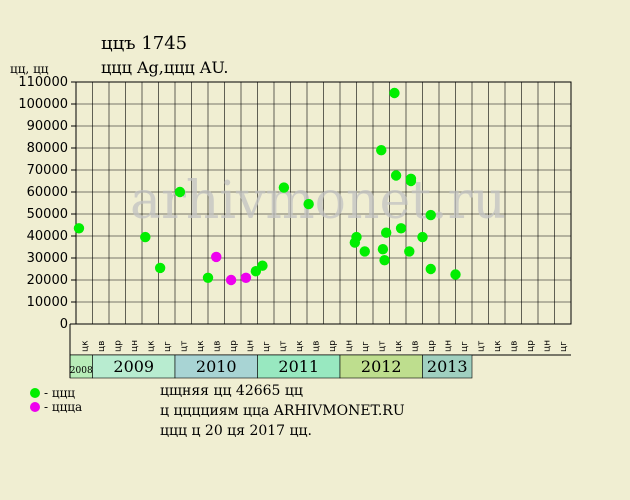 Image resolution: width=630 pixels, height=500 pixels. I want to click on year-label: 2012, so click(381, 366).